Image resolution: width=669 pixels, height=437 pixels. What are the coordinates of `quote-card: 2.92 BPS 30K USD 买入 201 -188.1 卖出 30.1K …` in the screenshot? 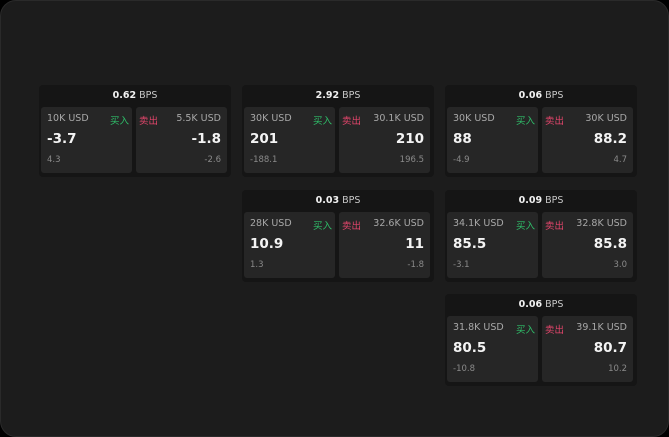 It's located at (338, 131).